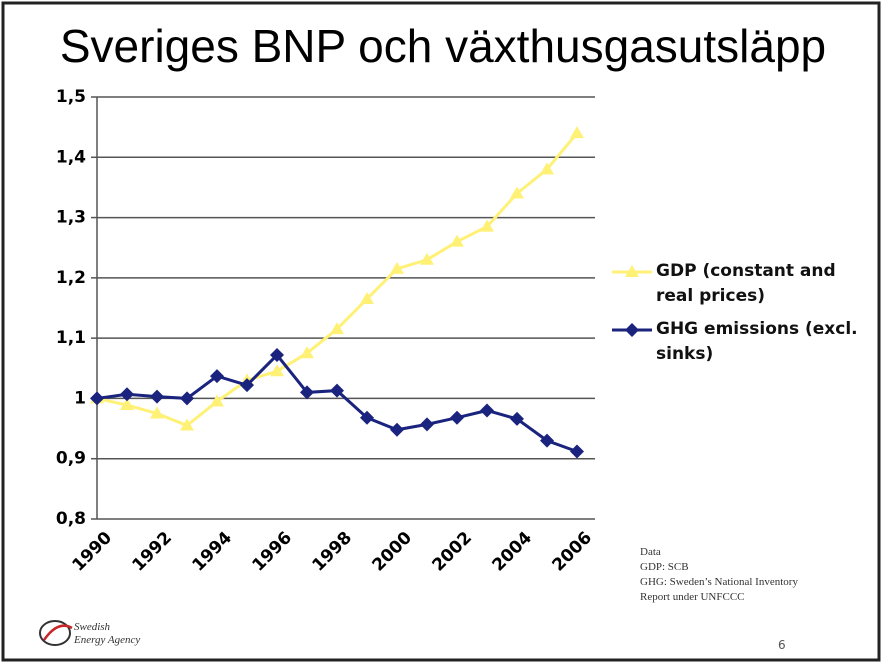 The height and width of the screenshot is (663, 882). I want to click on x-tick-label: 2002, so click(452, 552).